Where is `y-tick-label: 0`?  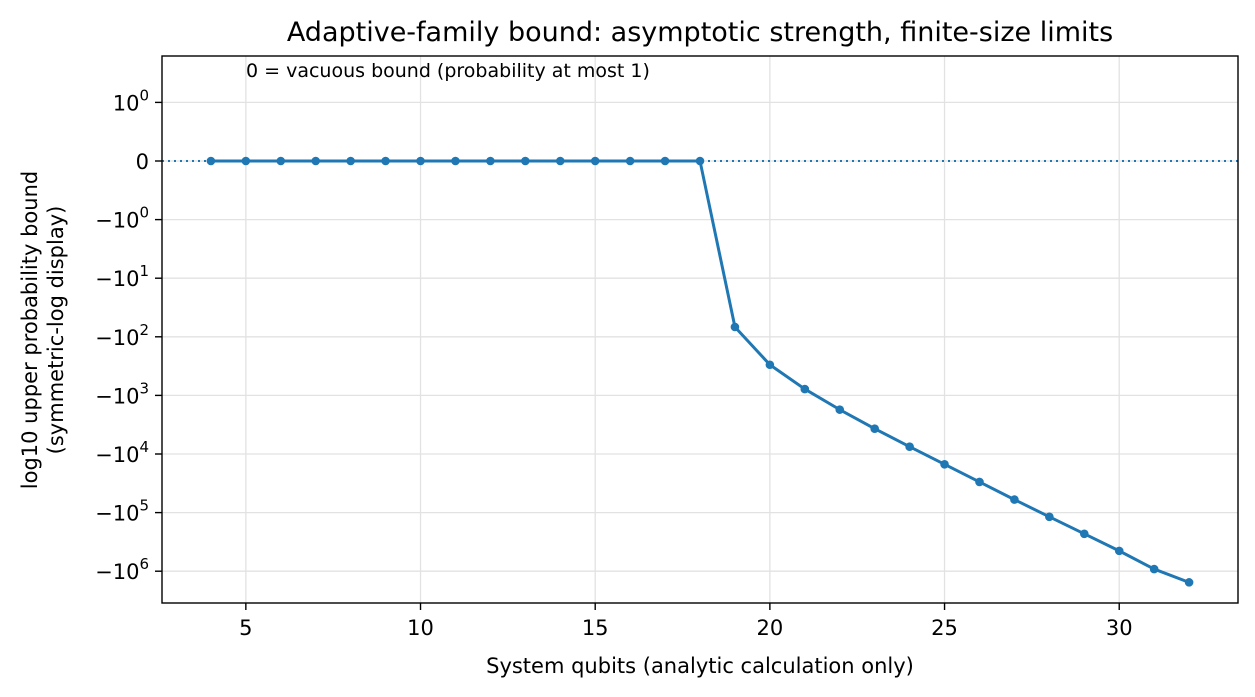
y-tick-label: 0 is located at coordinates (142, 162).